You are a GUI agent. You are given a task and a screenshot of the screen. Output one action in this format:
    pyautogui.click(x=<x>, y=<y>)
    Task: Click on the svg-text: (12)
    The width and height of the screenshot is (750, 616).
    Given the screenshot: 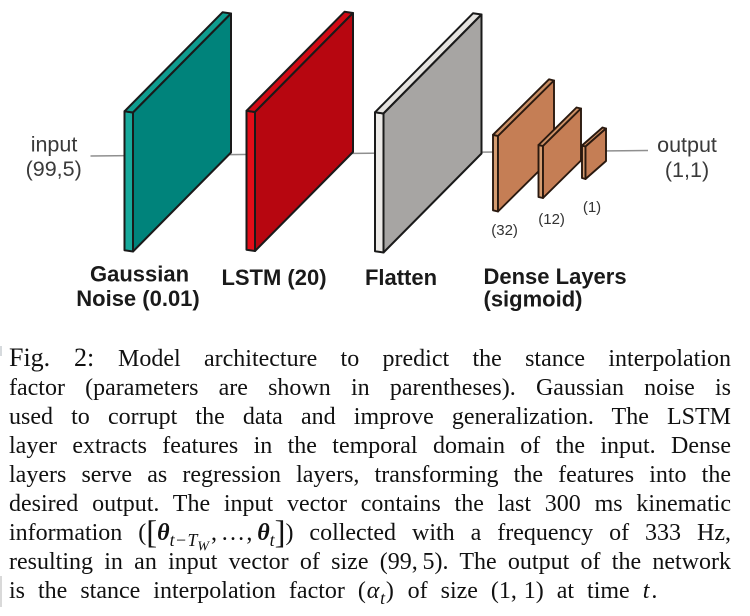 What is the action you would take?
    pyautogui.click(x=551, y=219)
    